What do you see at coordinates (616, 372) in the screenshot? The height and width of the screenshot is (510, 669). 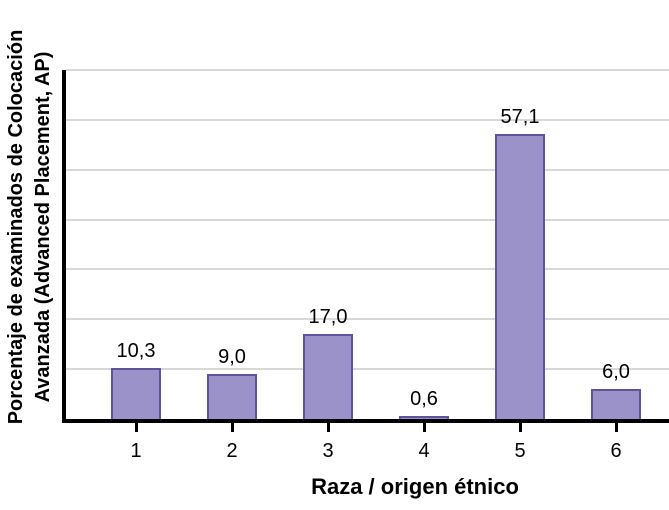 I see `bar-value-label: 6,0` at bounding box center [616, 372].